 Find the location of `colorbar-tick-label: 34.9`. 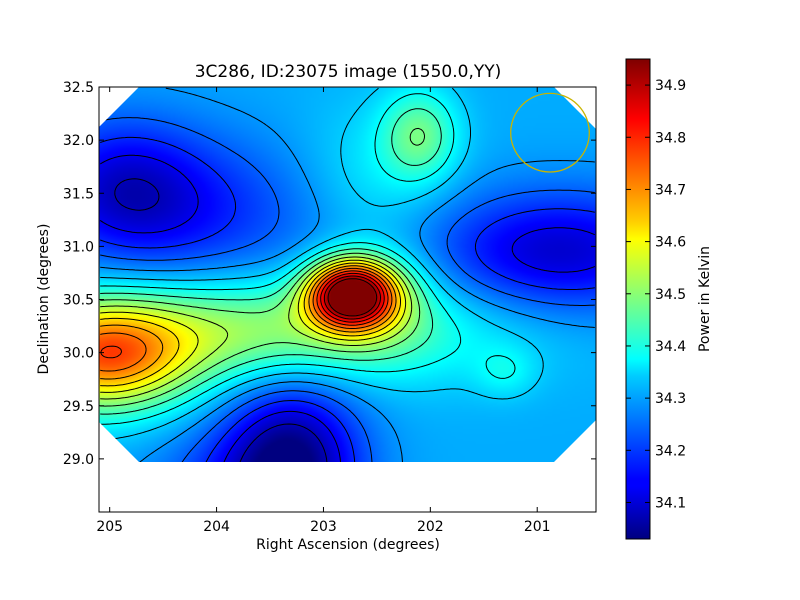

colorbar-tick-label: 34.9 is located at coordinates (670, 86).